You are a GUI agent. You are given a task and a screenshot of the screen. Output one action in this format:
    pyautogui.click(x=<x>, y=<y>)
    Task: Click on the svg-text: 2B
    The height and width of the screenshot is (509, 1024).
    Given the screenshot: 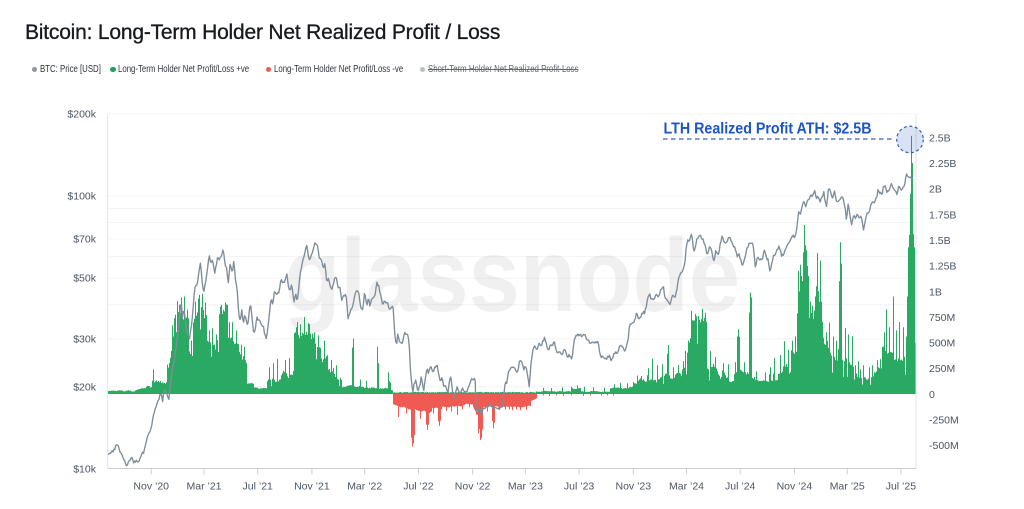 What is the action you would take?
    pyautogui.click(x=935, y=190)
    